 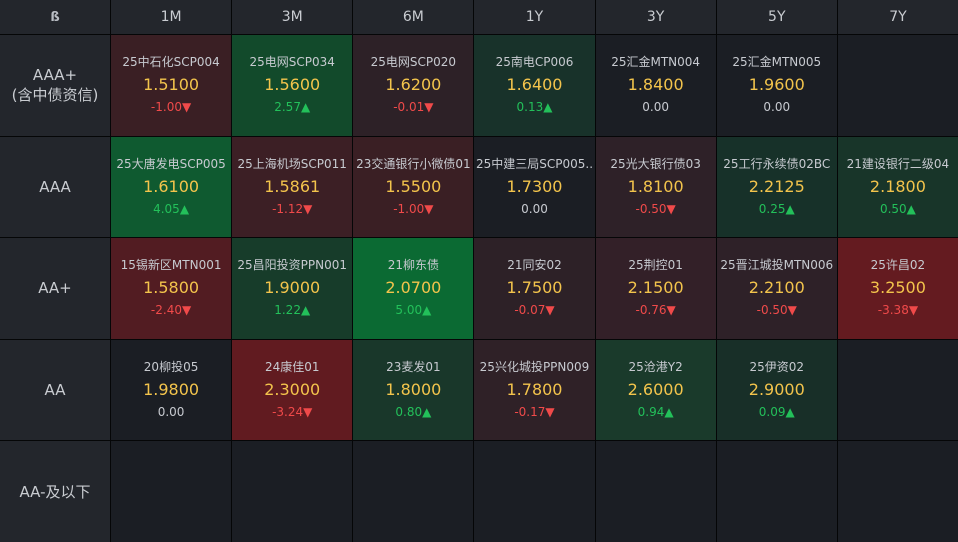 I want to click on bond-name: 25南电CP006, so click(x=534, y=62).